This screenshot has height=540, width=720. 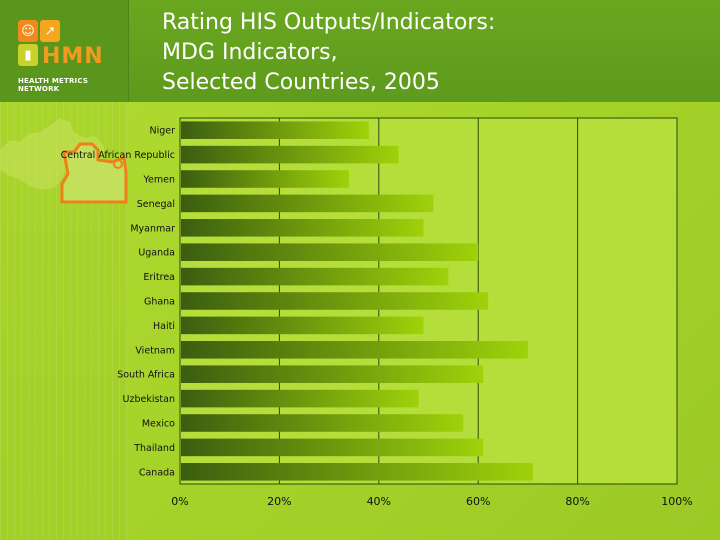 I want to click on logo-icons: ☺ ↗, so click(x=39, y=31).